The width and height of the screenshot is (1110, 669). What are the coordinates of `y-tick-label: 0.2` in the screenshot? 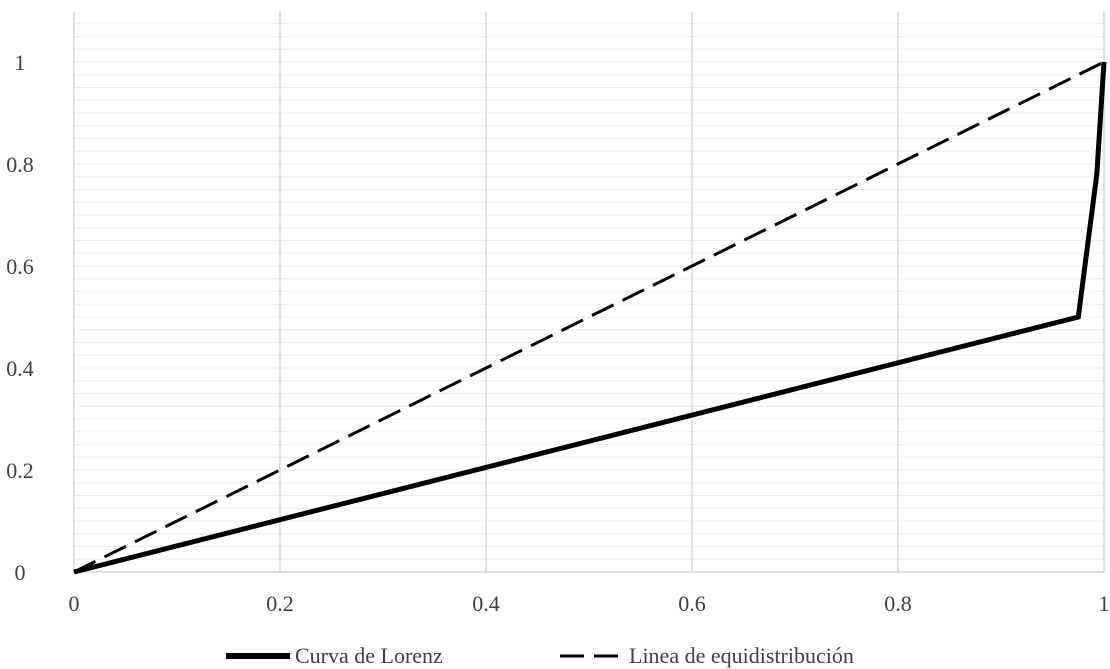 It's located at (20, 470).